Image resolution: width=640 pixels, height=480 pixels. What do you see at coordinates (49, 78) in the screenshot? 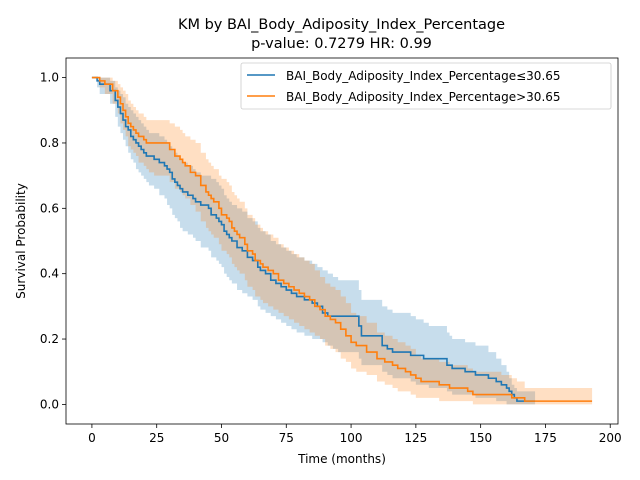
I see `y-tick-label-1: 1.0` at bounding box center [49, 78].